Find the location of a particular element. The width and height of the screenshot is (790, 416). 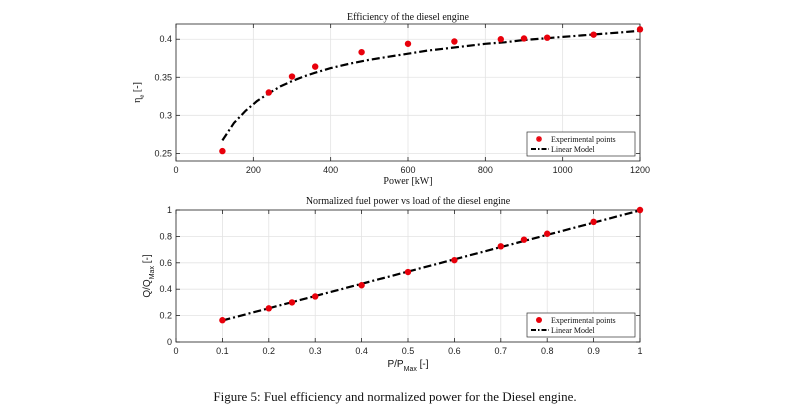

x-tick-label: 800 is located at coordinates (485, 170).